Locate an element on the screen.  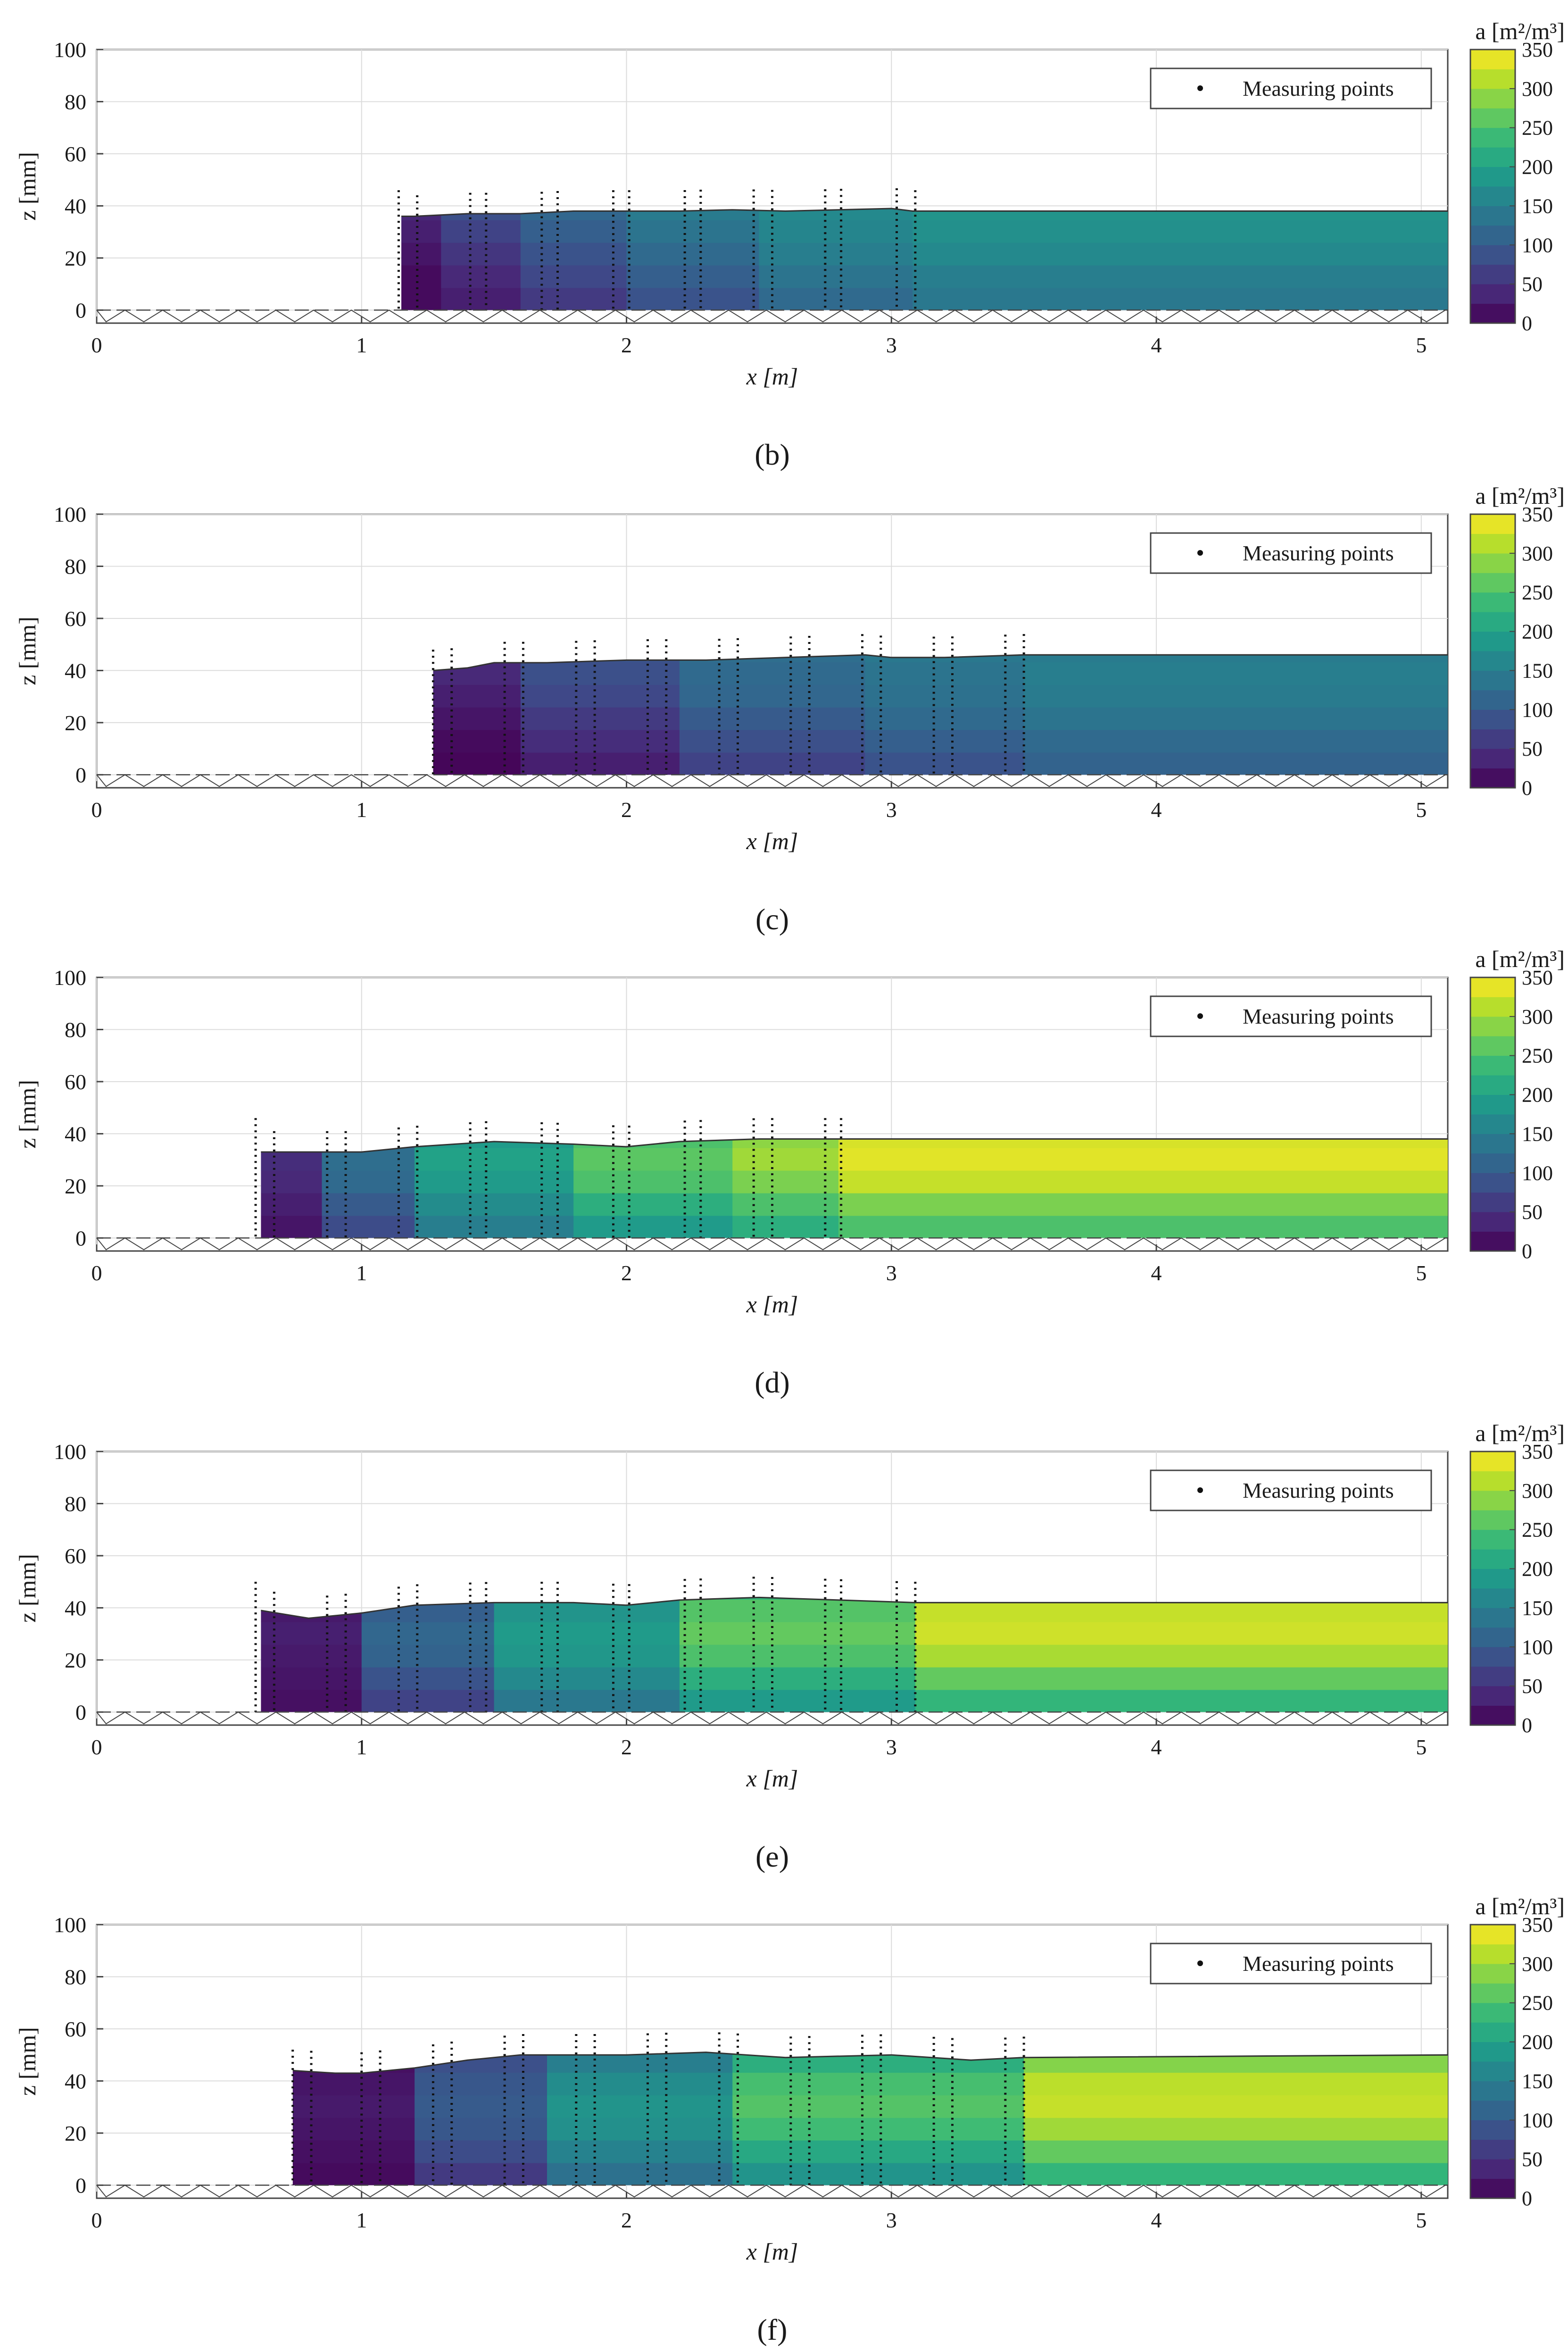
legend-label: Measuring points is located at coordinates (1319, 88).